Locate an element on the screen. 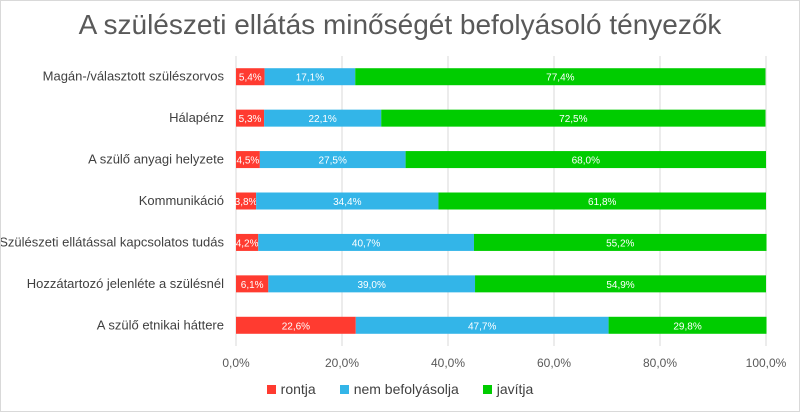  data-label: 4,2% is located at coordinates (247, 243).